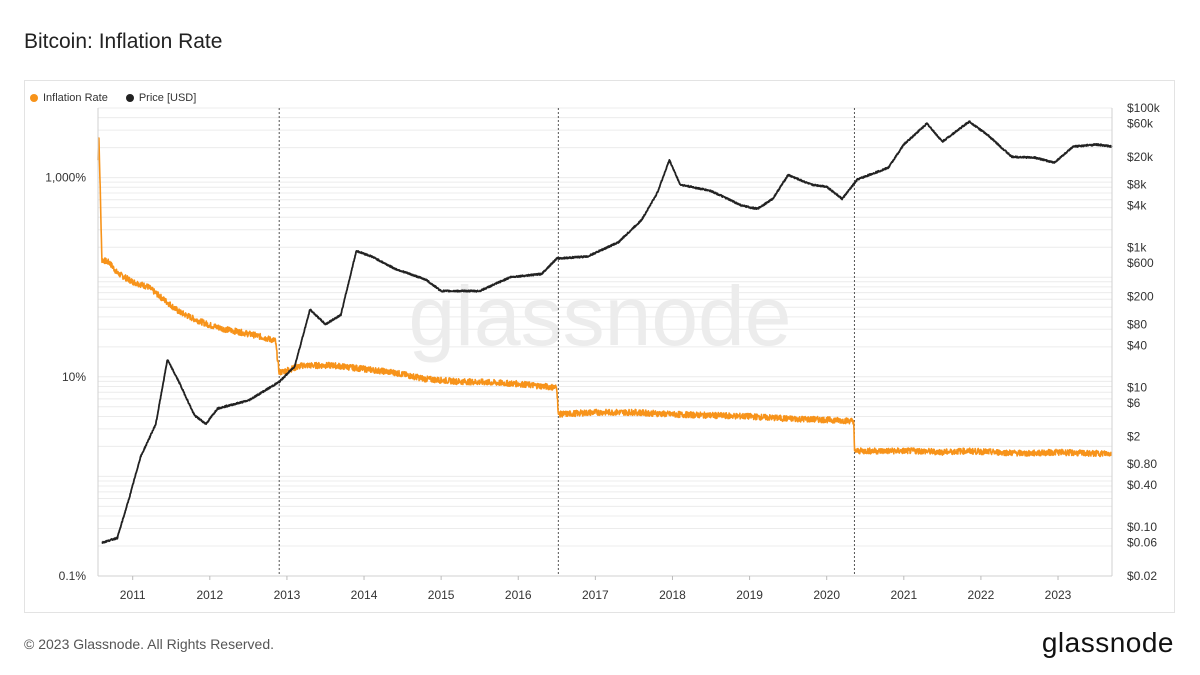 This screenshot has height=675, width=1200. I want to click on y-left-tick-label: 1,000%, so click(65, 178).